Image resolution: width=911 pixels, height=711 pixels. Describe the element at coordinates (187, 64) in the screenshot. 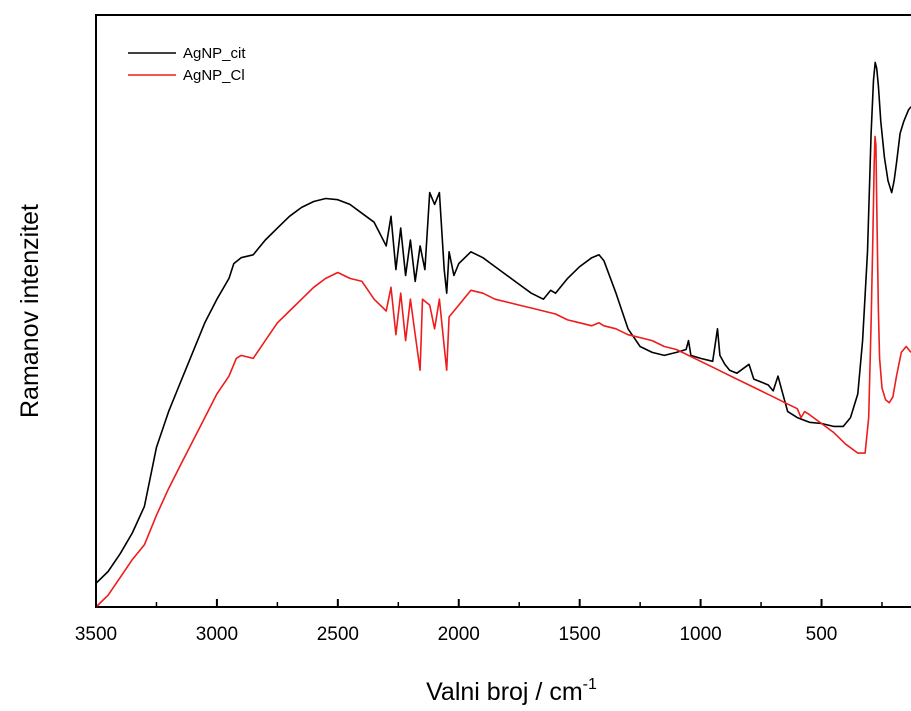

I see `legend: AgNP_cit AgNP_Cl` at that location.